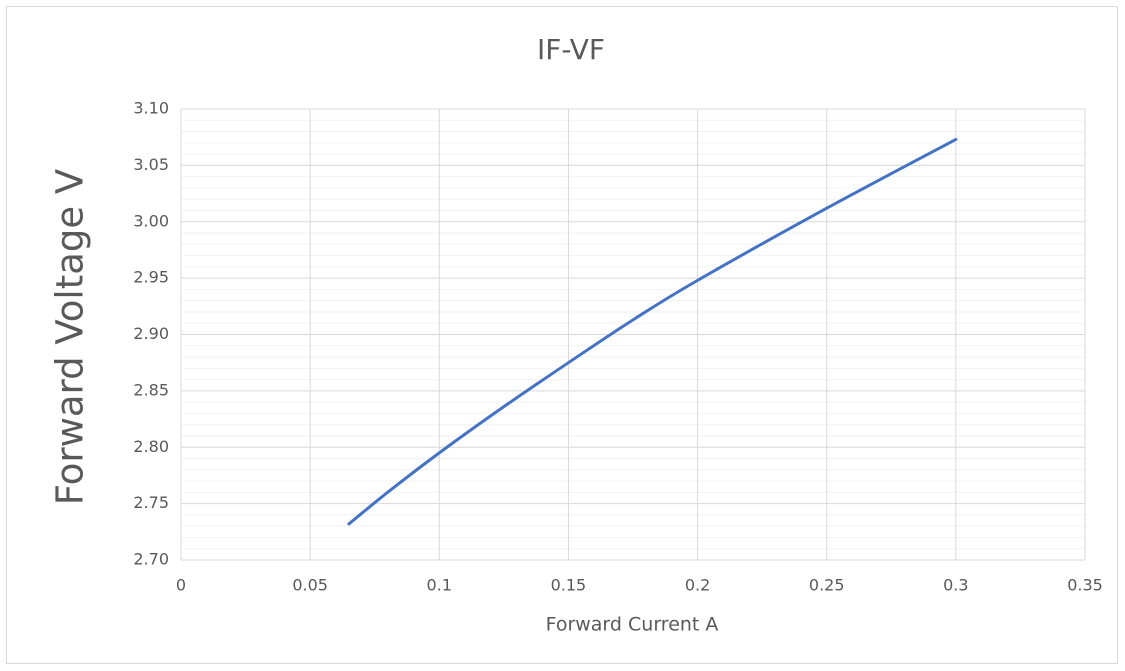  I want to click on x-tick-label: 0.15, so click(569, 585).